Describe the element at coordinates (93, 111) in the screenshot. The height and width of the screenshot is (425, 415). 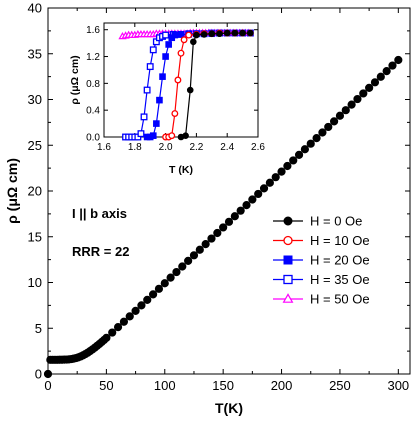
I see `inset-y-tick-label: 0.4` at that location.